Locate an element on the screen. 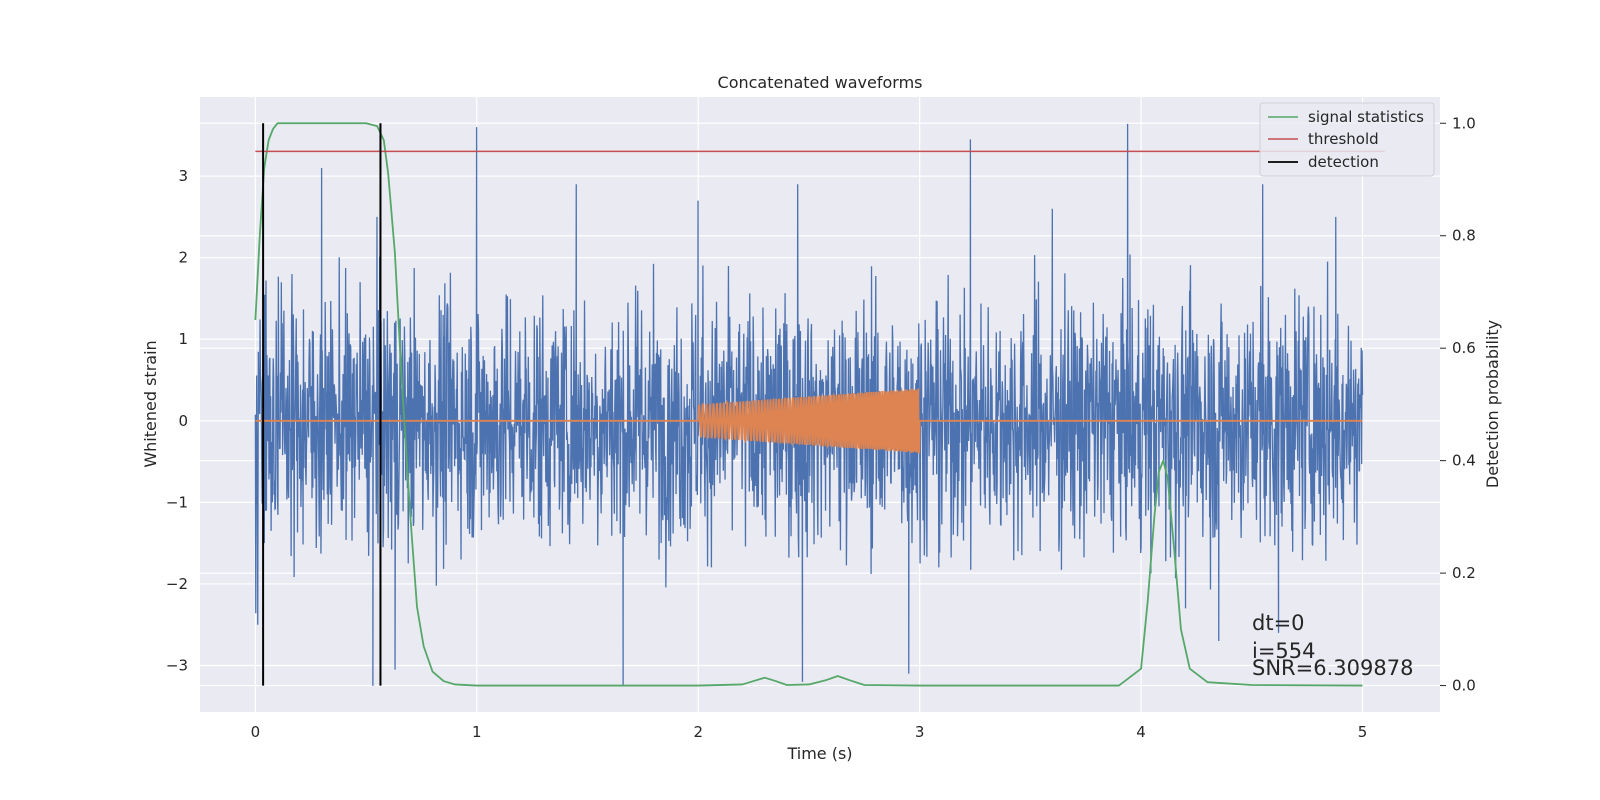 This screenshot has width=1600, height=800. legend-label-signal-statistics: signal statistics is located at coordinates (1366, 117).